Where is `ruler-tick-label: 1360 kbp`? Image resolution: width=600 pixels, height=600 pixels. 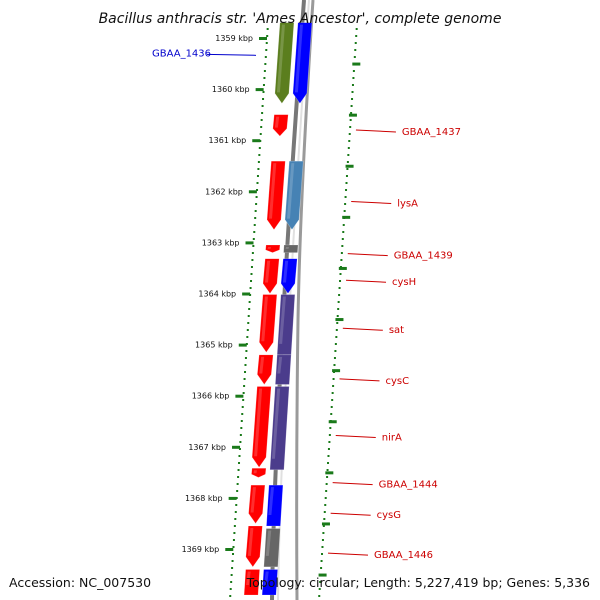 ruler-tick-label: 1360 kbp is located at coordinates (231, 89).